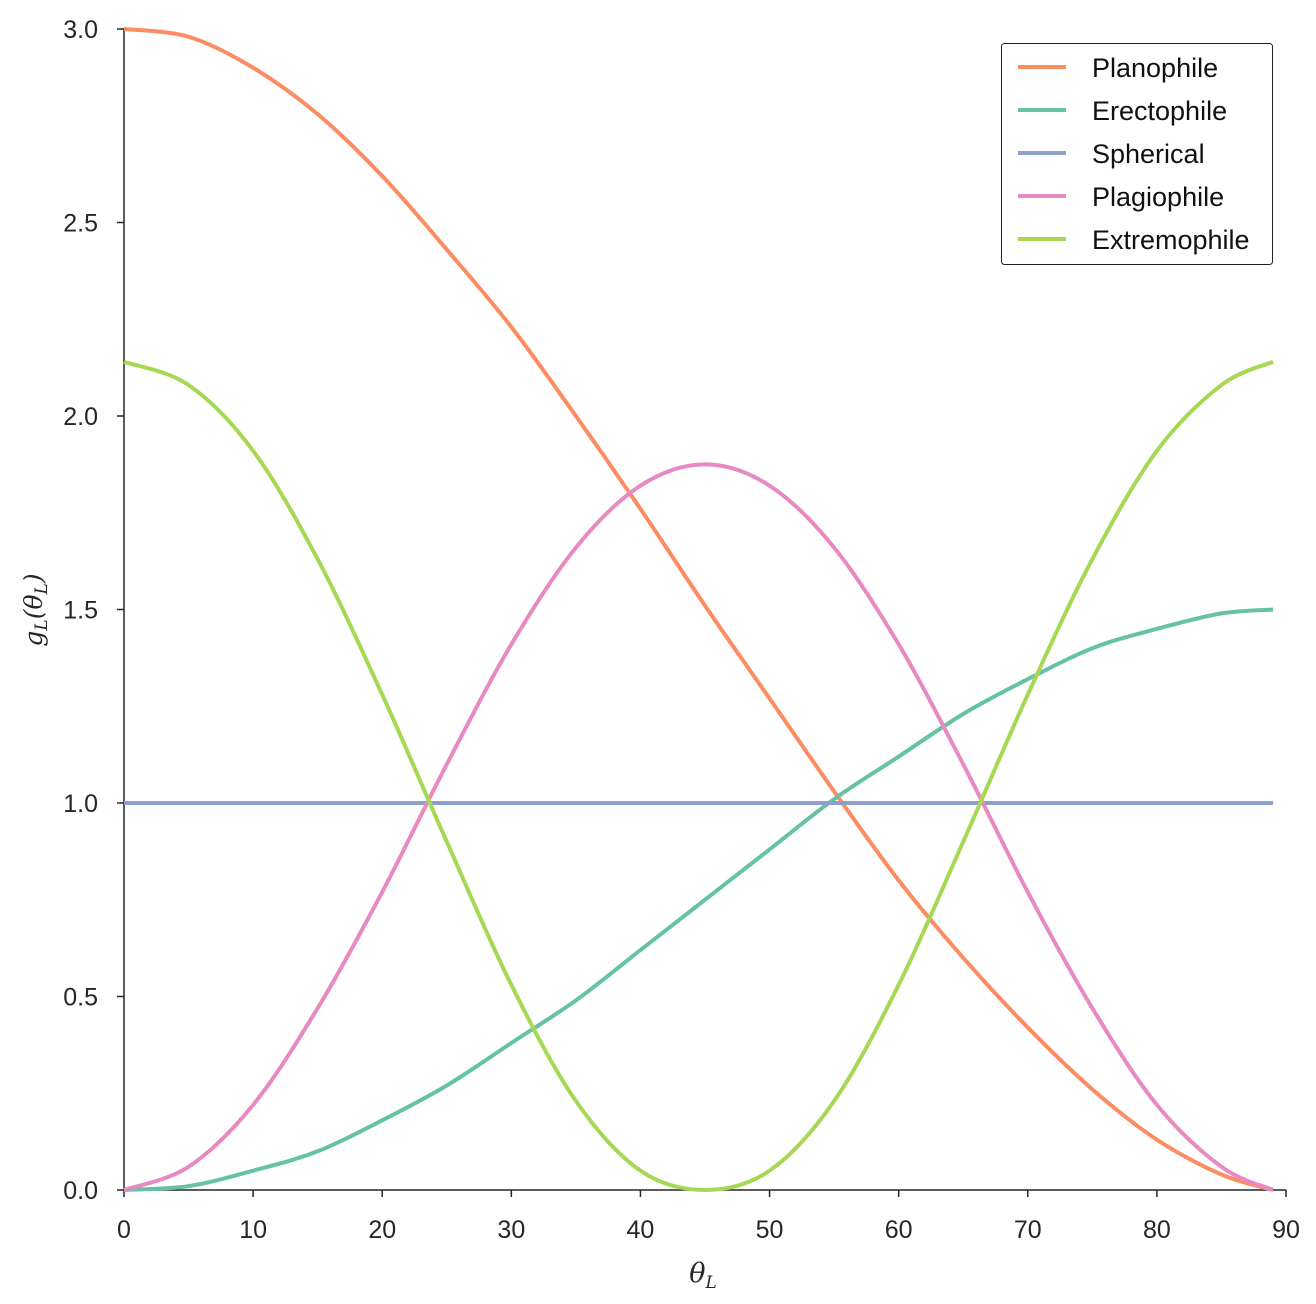 The image size is (1316, 1304). What do you see at coordinates (80, 30) in the screenshot?
I see `y-tick-label: 3.0` at bounding box center [80, 30].